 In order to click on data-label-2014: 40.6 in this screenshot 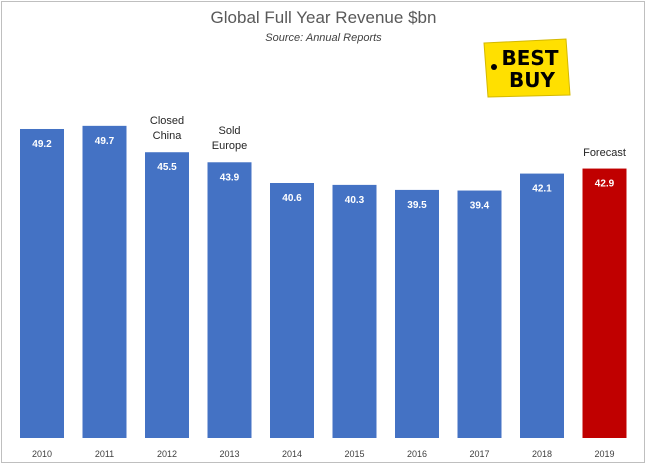, I will do `click(292, 198)`.